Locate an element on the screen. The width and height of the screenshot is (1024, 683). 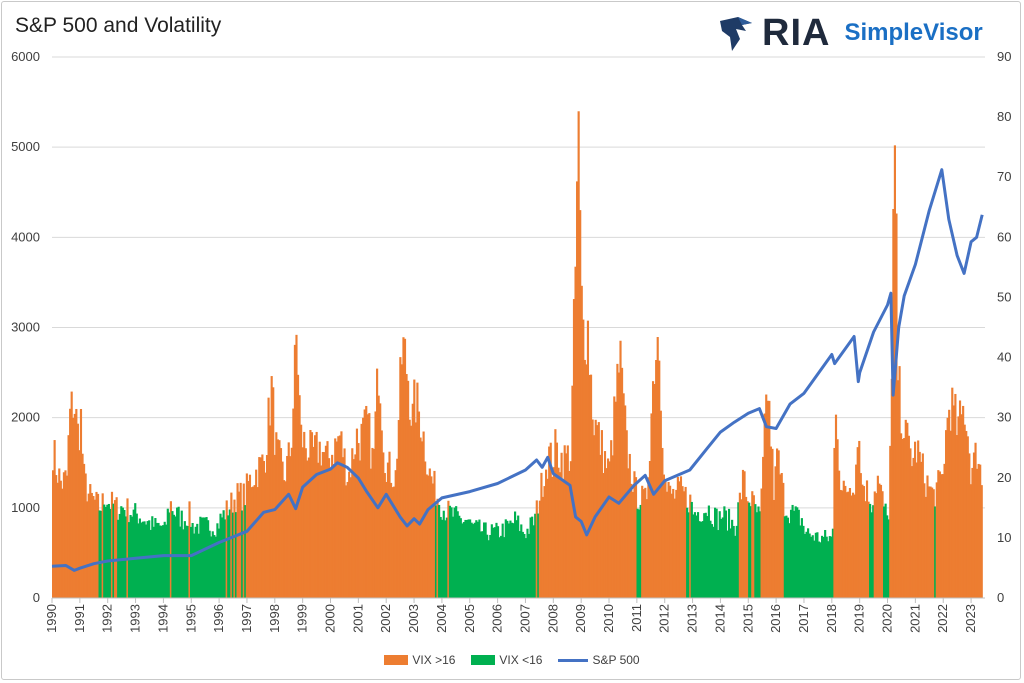
right-axis-tick-label: 10 is located at coordinates (1004, 537).